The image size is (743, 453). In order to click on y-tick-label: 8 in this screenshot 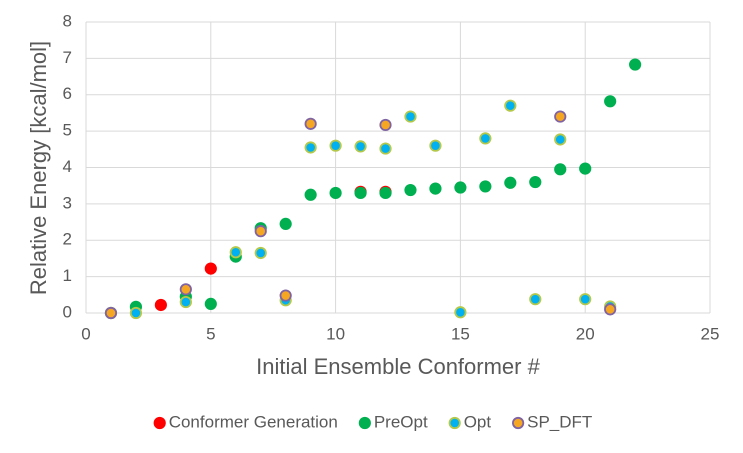, I will do `click(67, 20)`.